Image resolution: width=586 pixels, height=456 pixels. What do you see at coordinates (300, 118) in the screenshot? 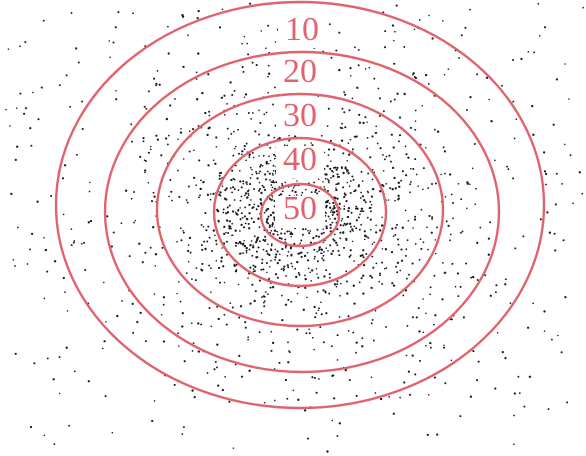
I see `contour-label-30-backing` at bounding box center [300, 118].